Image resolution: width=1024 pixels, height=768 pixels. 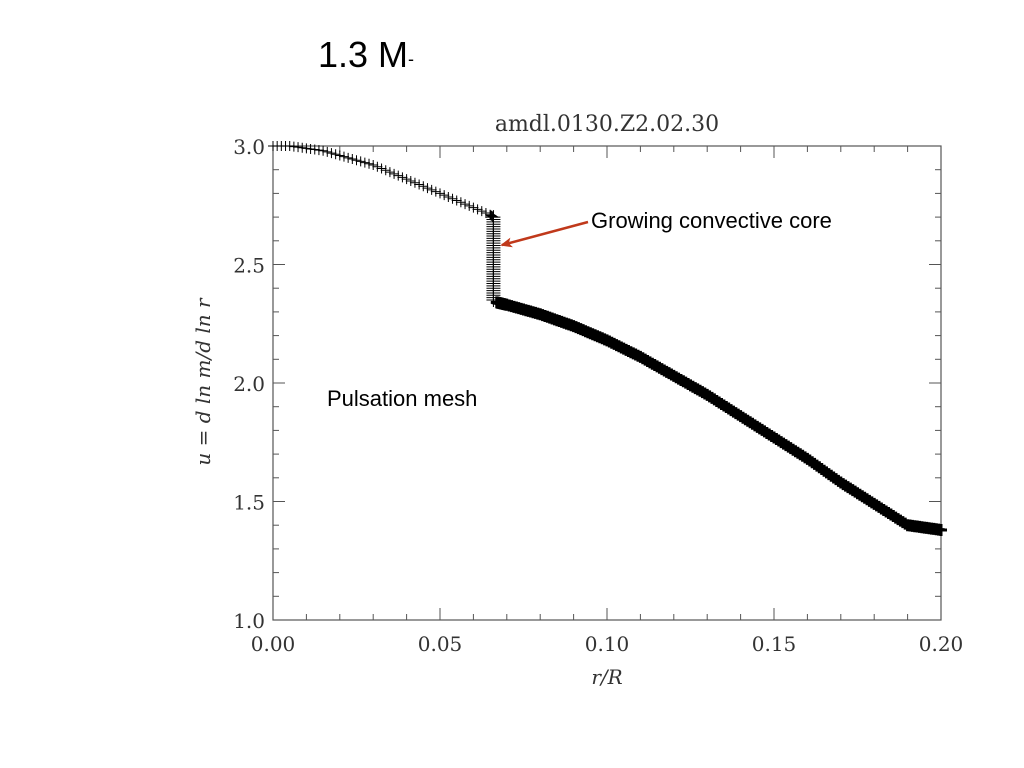 What do you see at coordinates (402, 398) in the screenshot?
I see `callout-pulsation-mesh: Pulsation mesh` at bounding box center [402, 398].